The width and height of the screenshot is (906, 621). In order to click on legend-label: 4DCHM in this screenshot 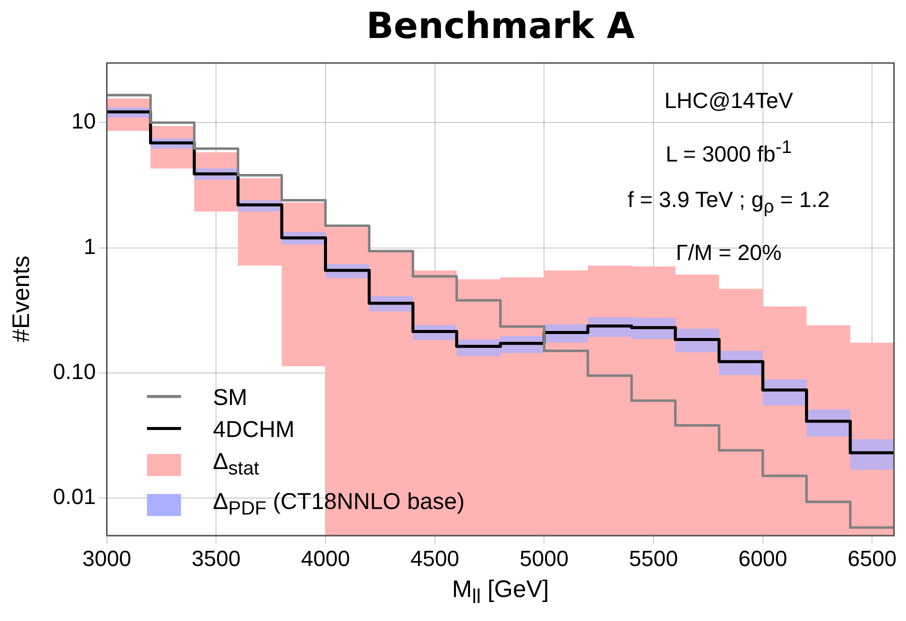, I will do `click(253, 429)`.